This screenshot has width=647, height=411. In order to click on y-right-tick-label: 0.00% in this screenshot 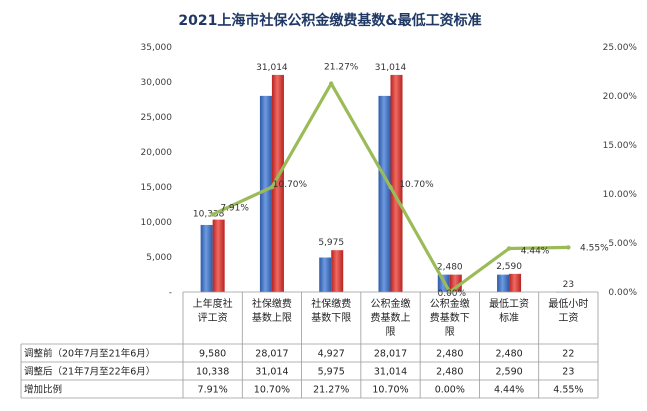, I will do `click(622, 293)`.